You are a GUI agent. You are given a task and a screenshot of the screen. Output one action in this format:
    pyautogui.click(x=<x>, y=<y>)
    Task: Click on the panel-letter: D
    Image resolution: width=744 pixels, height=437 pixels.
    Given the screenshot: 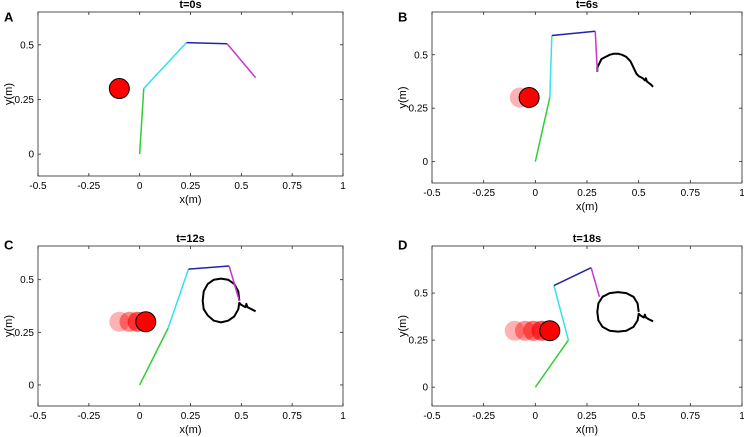 What is the action you would take?
    pyautogui.click(x=402, y=245)
    